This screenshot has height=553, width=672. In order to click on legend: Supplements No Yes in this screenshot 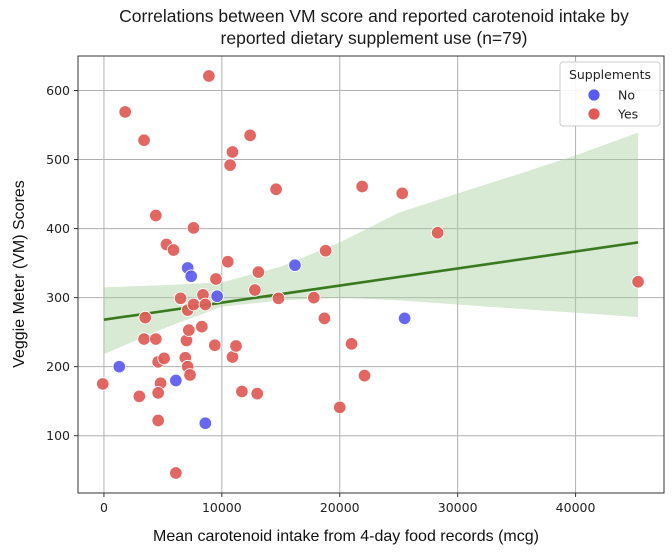, I will do `click(610, 94)`.